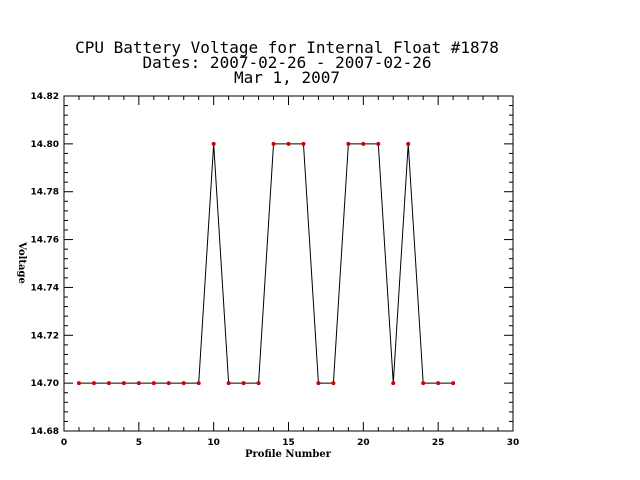 The width and height of the screenshot is (640, 480). What do you see at coordinates (45, 145) in the screenshot?
I see `y-tick-label: 14.80` at bounding box center [45, 145].